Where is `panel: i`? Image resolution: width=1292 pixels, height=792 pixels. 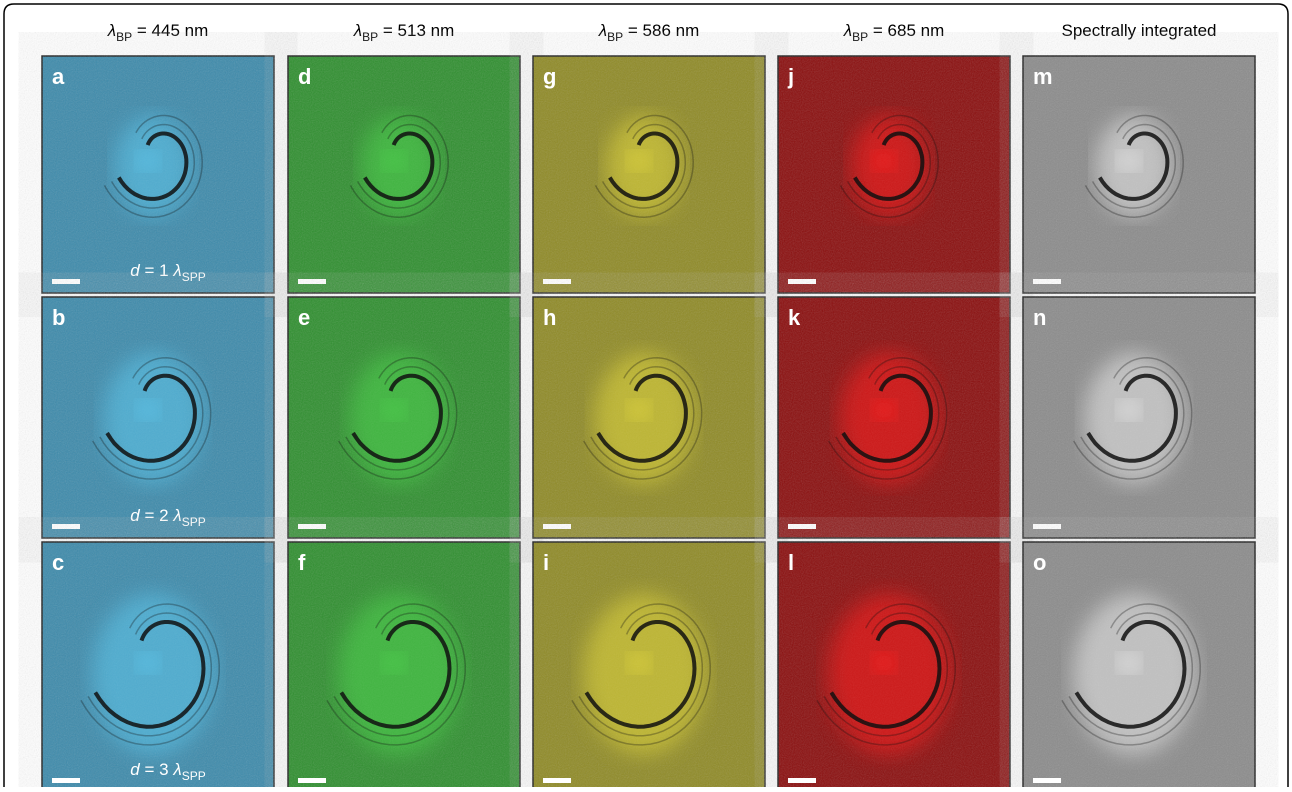 panel: i is located at coordinates (649, 666).